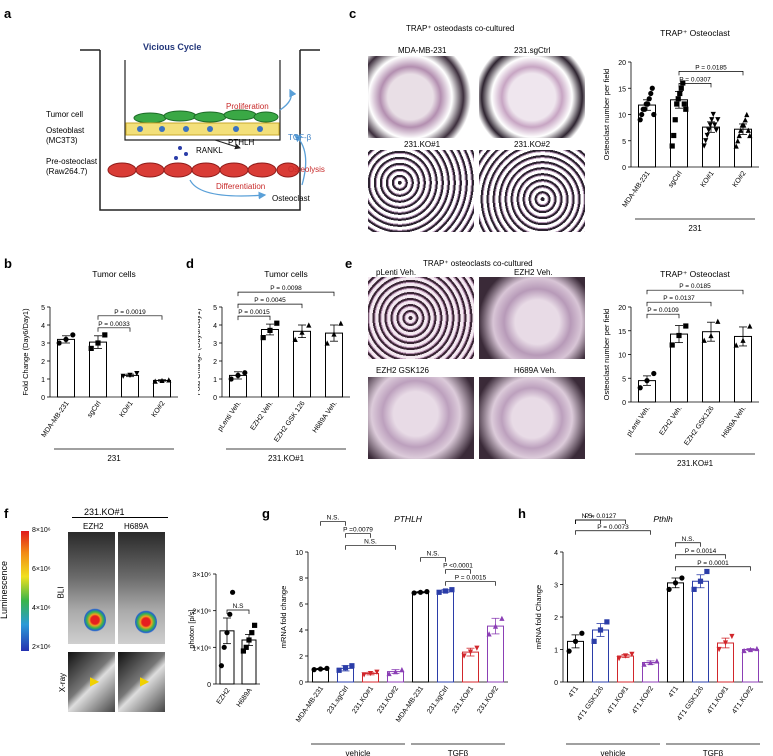  I want to click on panel-letter-g: g, so click(266, 513).